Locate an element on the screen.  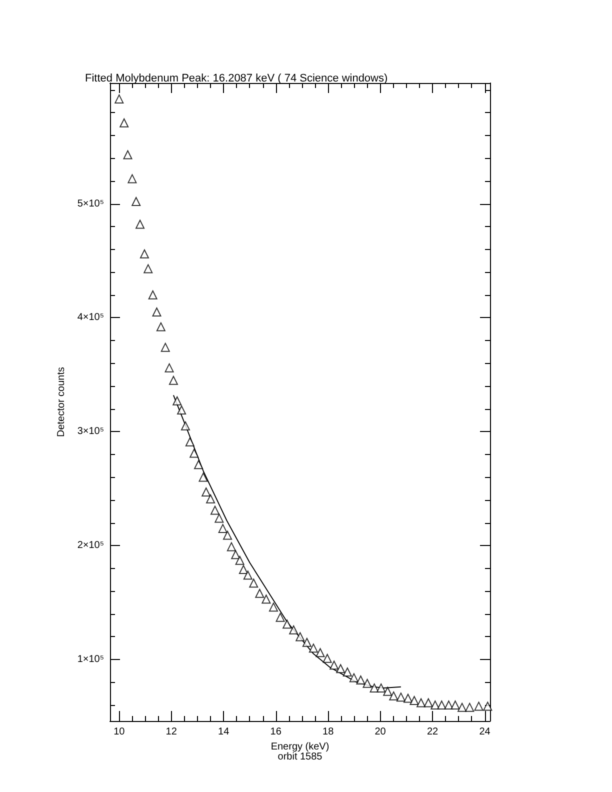
x-tick-label: 18 is located at coordinates (328, 732).